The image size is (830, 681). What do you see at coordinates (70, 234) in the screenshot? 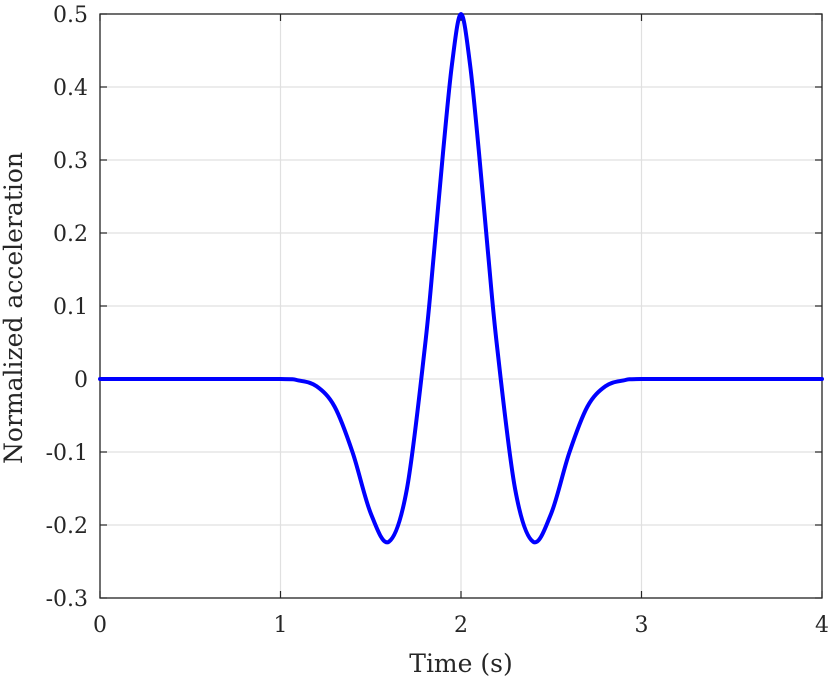
I see `y-tick-label: 0.2` at bounding box center [70, 234].